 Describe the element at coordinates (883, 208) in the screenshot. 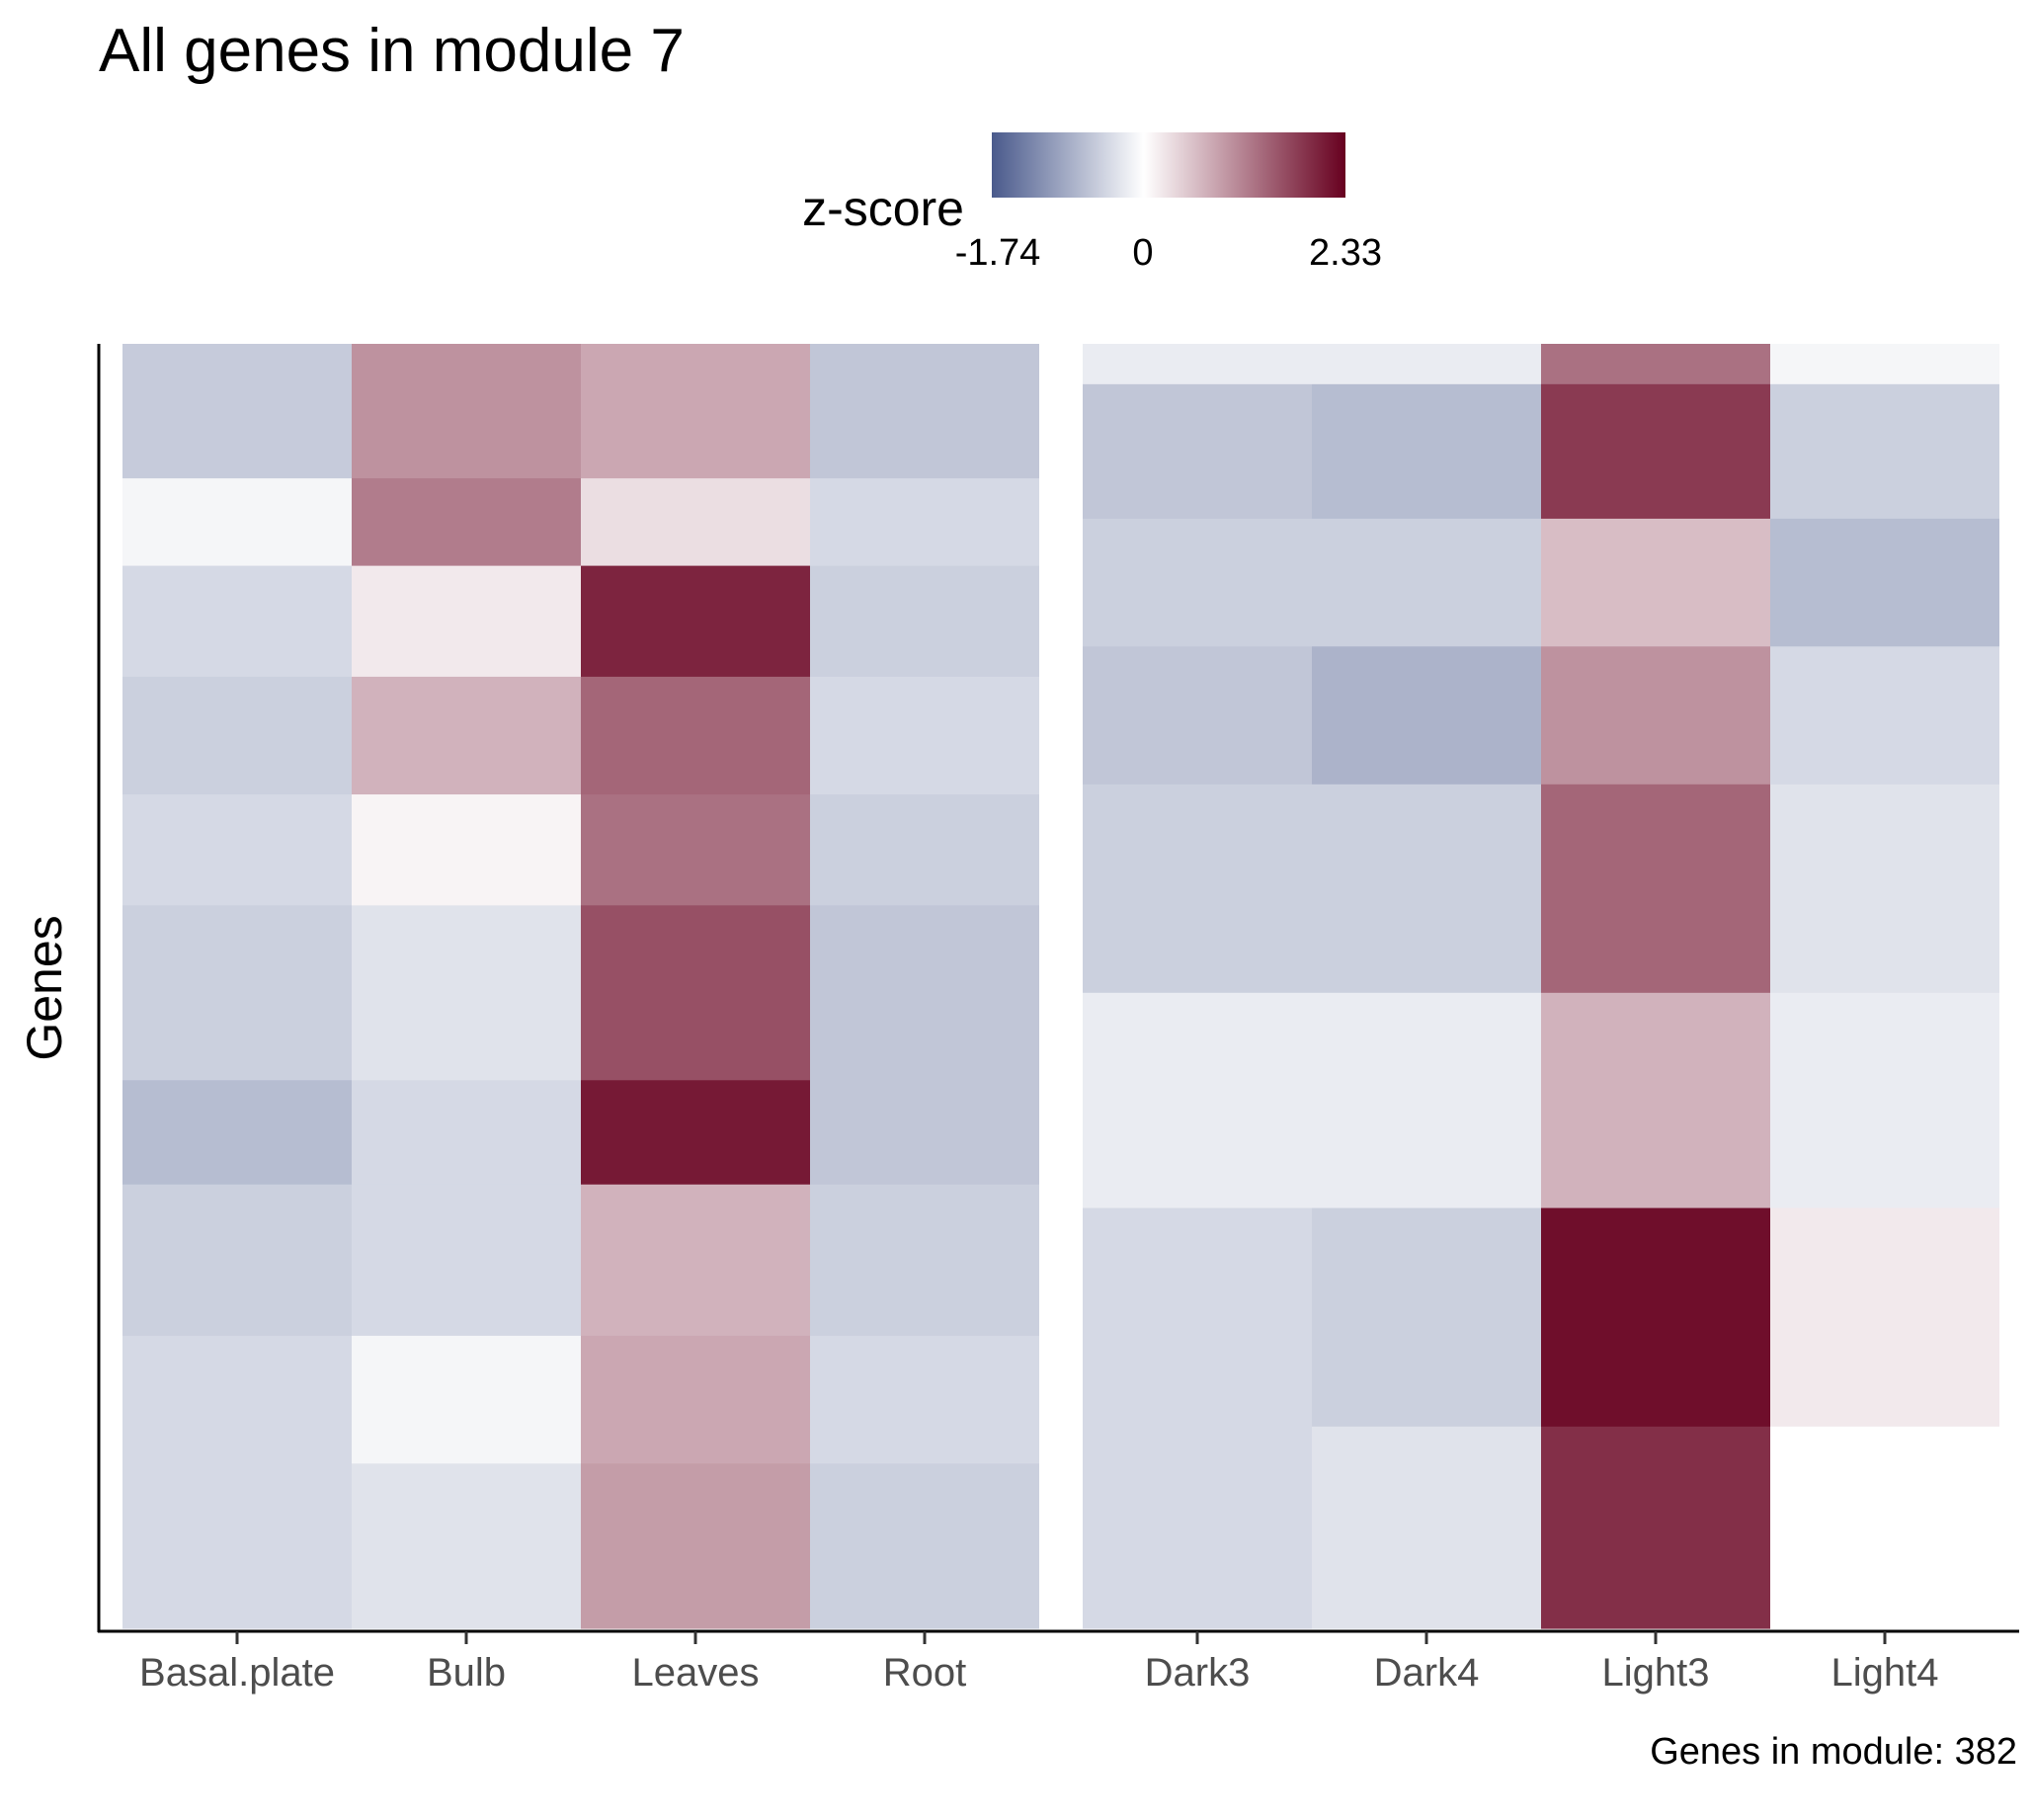

I see `legend-title: z-score` at that location.